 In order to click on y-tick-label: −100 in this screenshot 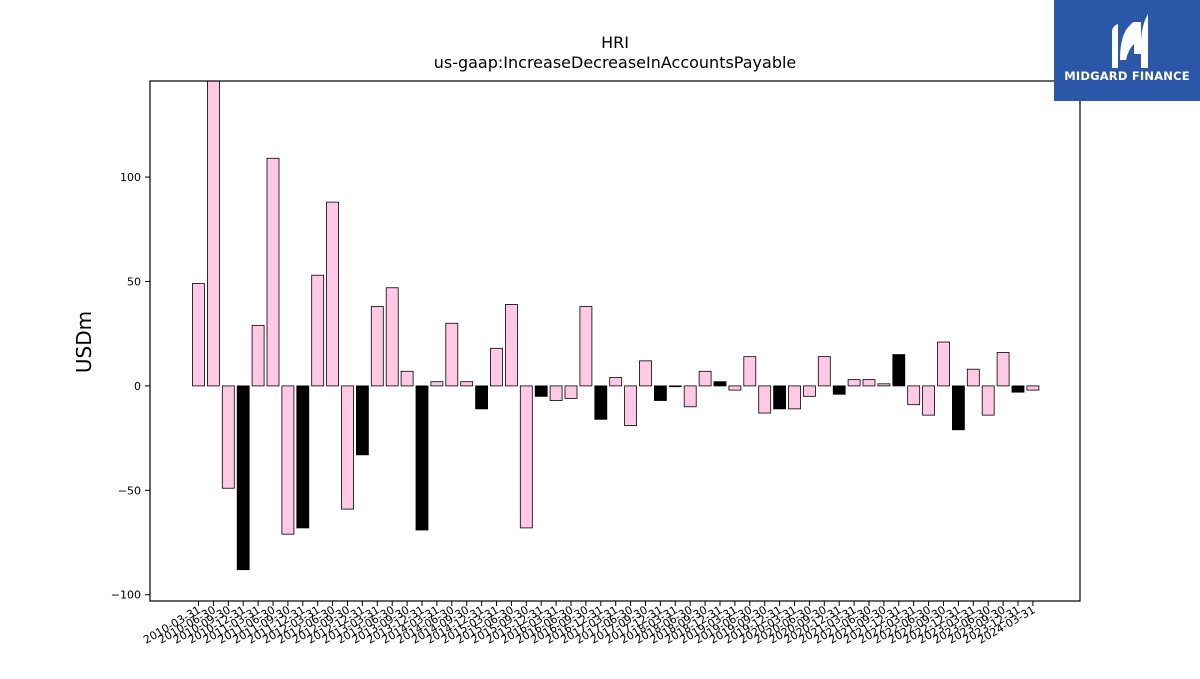, I will do `click(126, 595)`.